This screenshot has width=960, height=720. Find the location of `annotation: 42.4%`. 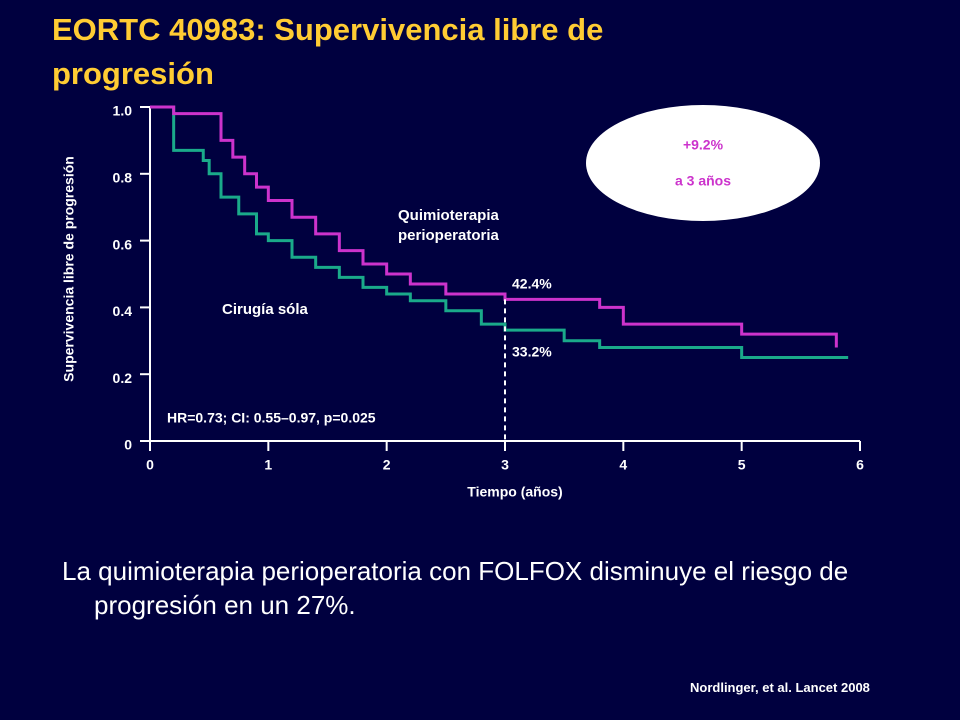

annotation: 42.4% is located at coordinates (532, 284).